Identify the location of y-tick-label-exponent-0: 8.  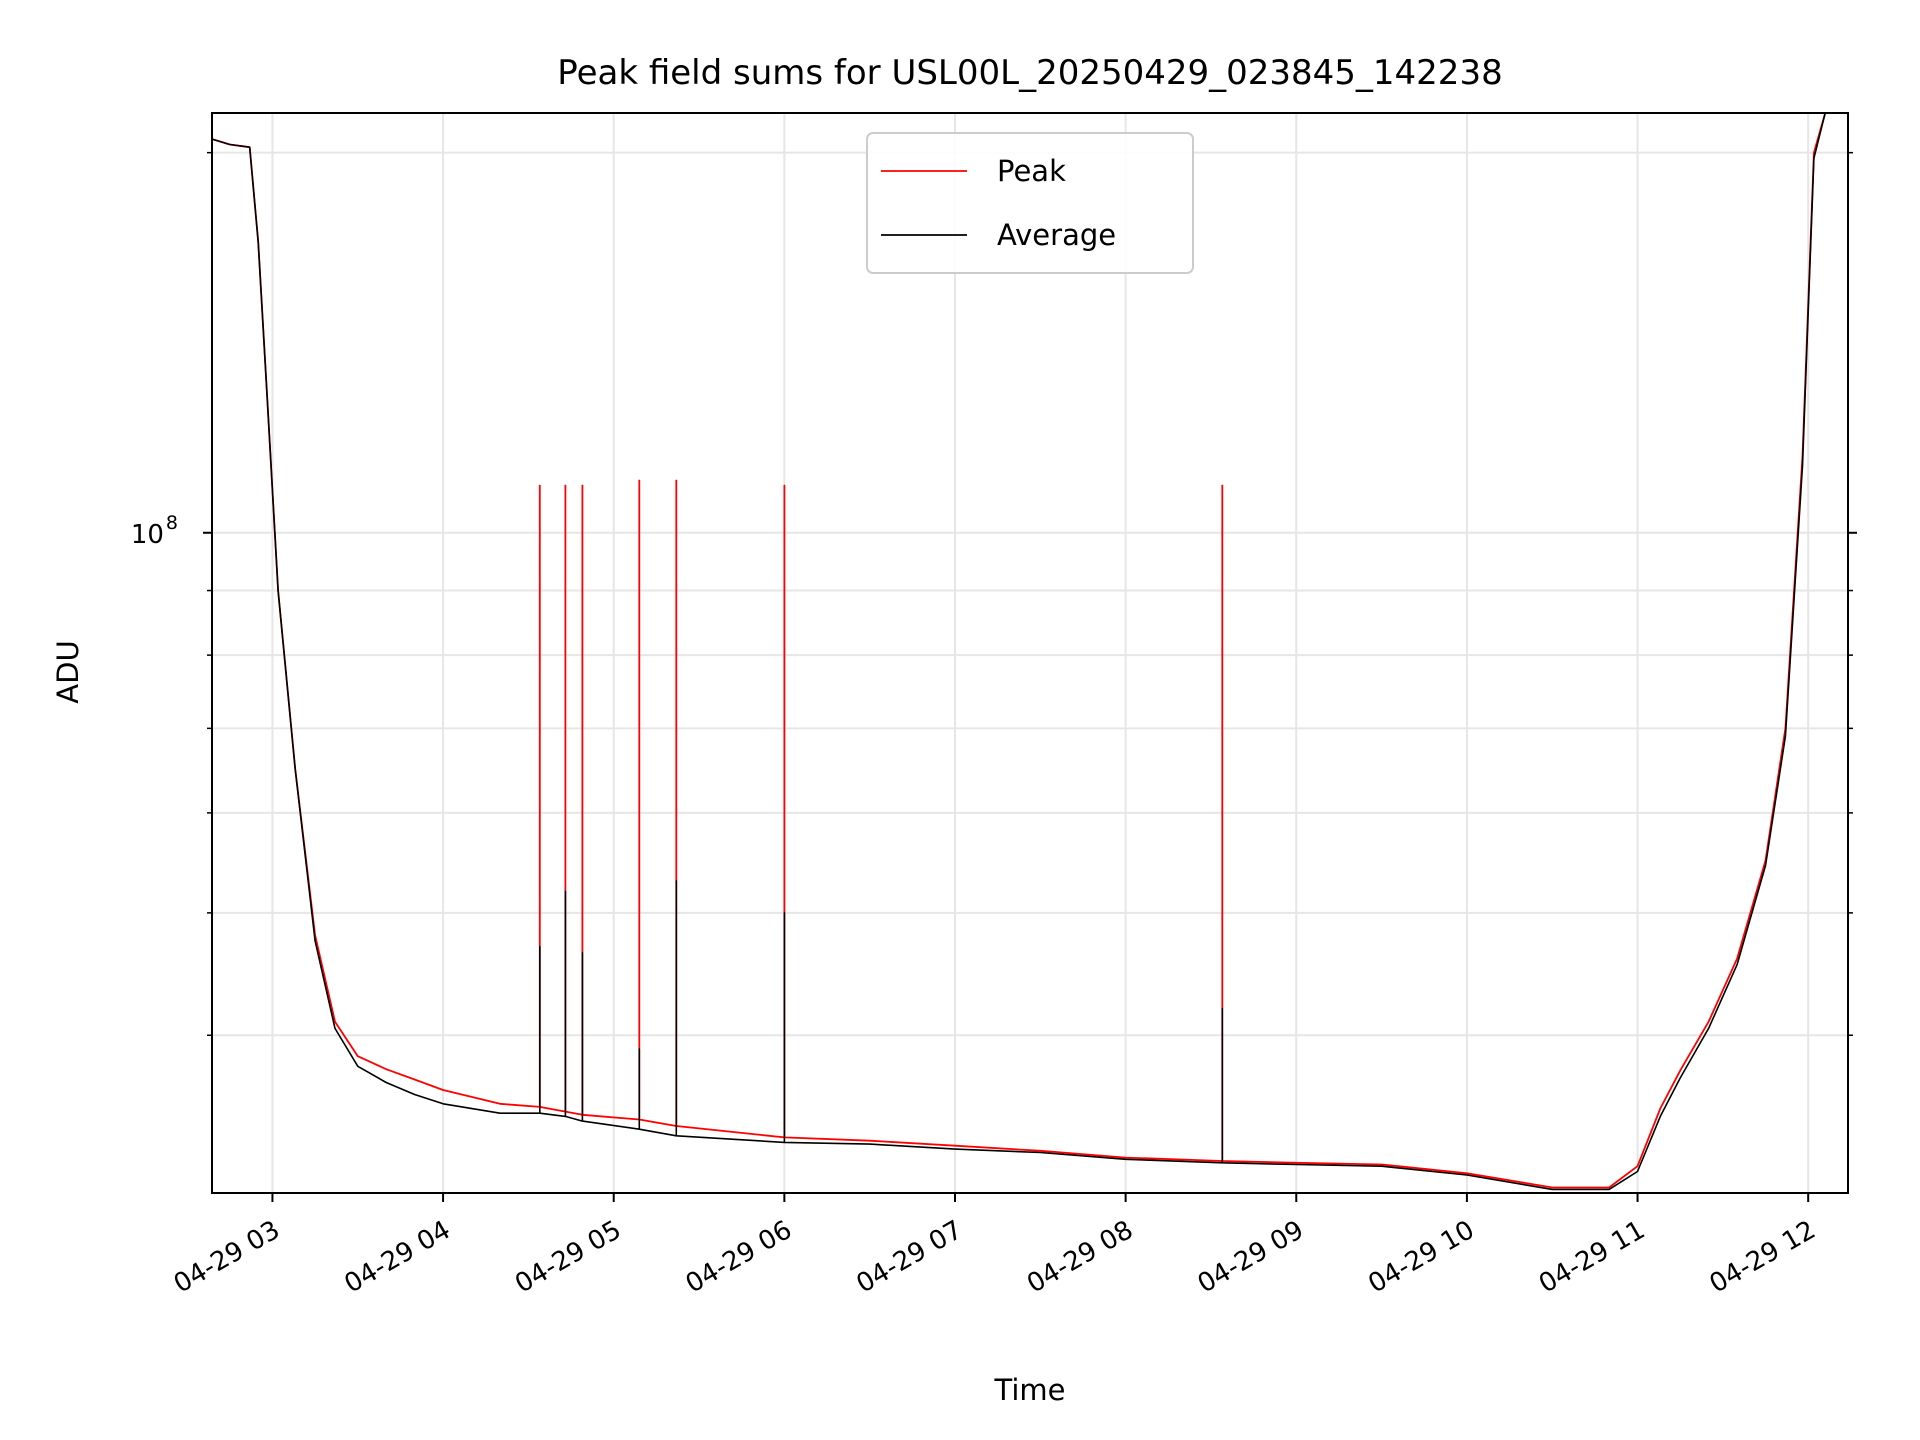
(172, 523).